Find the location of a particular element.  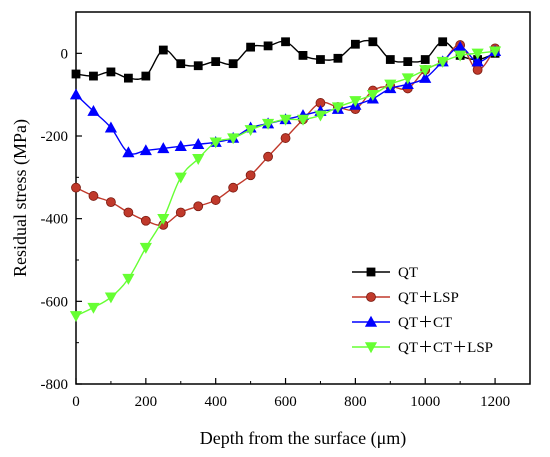

y-tick-label: -200 is located at coordinates (55, 137).